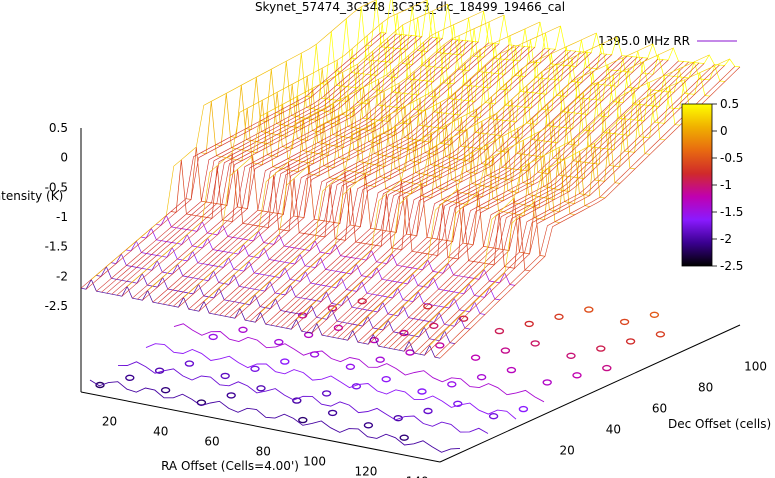  I want to click on z-axis-label: Intensity (K), so click(31, 196).